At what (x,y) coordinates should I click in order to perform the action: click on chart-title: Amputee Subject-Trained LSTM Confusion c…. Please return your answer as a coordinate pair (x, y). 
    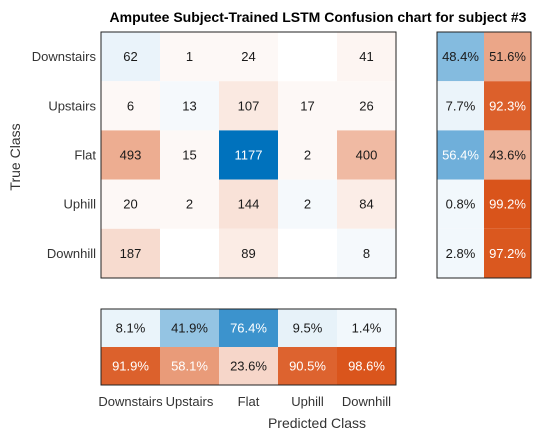
    Looking at the image, I should click on (318, 17).